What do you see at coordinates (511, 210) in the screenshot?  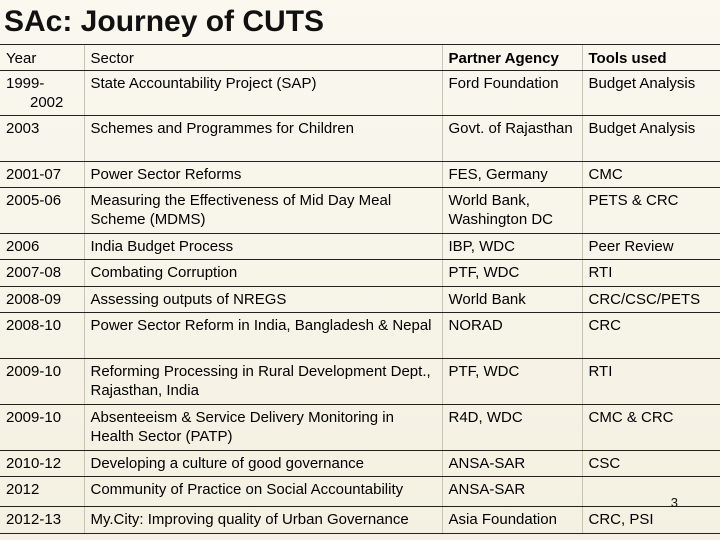 I see `cell-partner: World Bank, Washington DC` at bounding box center [511, 210].